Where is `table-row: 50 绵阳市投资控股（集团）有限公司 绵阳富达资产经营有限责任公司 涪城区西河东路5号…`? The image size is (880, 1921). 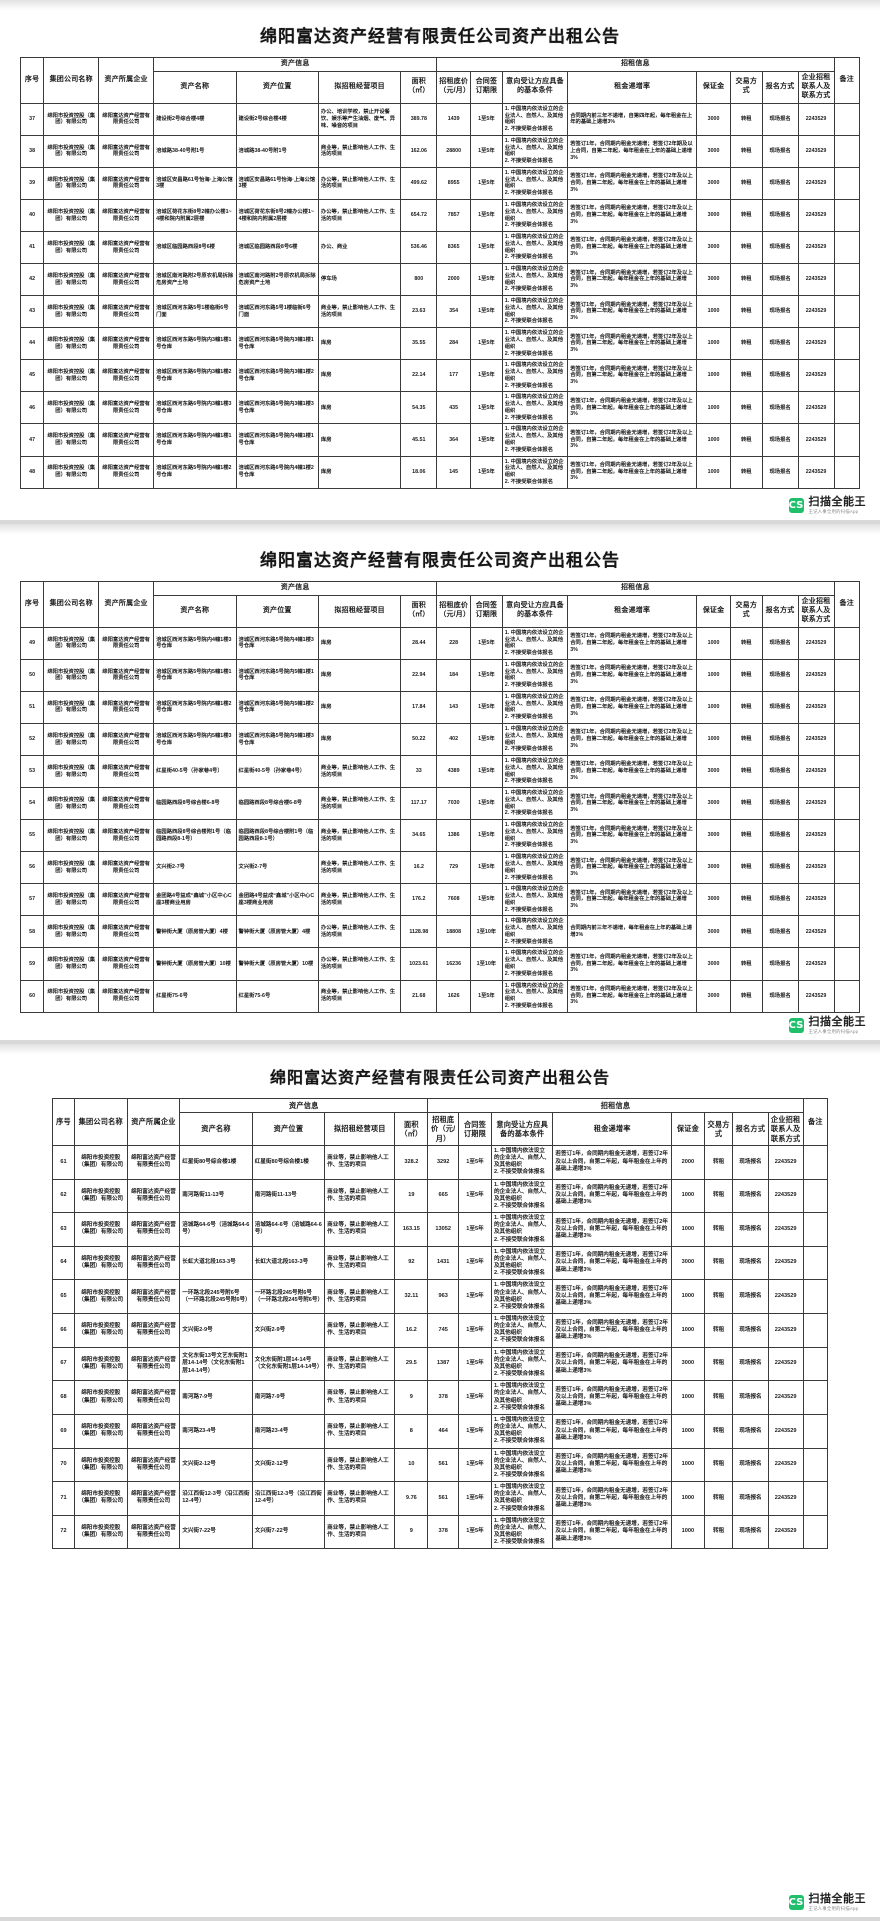
table-row: 50 绵阳市投资控股（集团）有限公司 绵阳富达资产经营有限责任公司 涪城区西河东路5号… is located at coordinates (440, 675).